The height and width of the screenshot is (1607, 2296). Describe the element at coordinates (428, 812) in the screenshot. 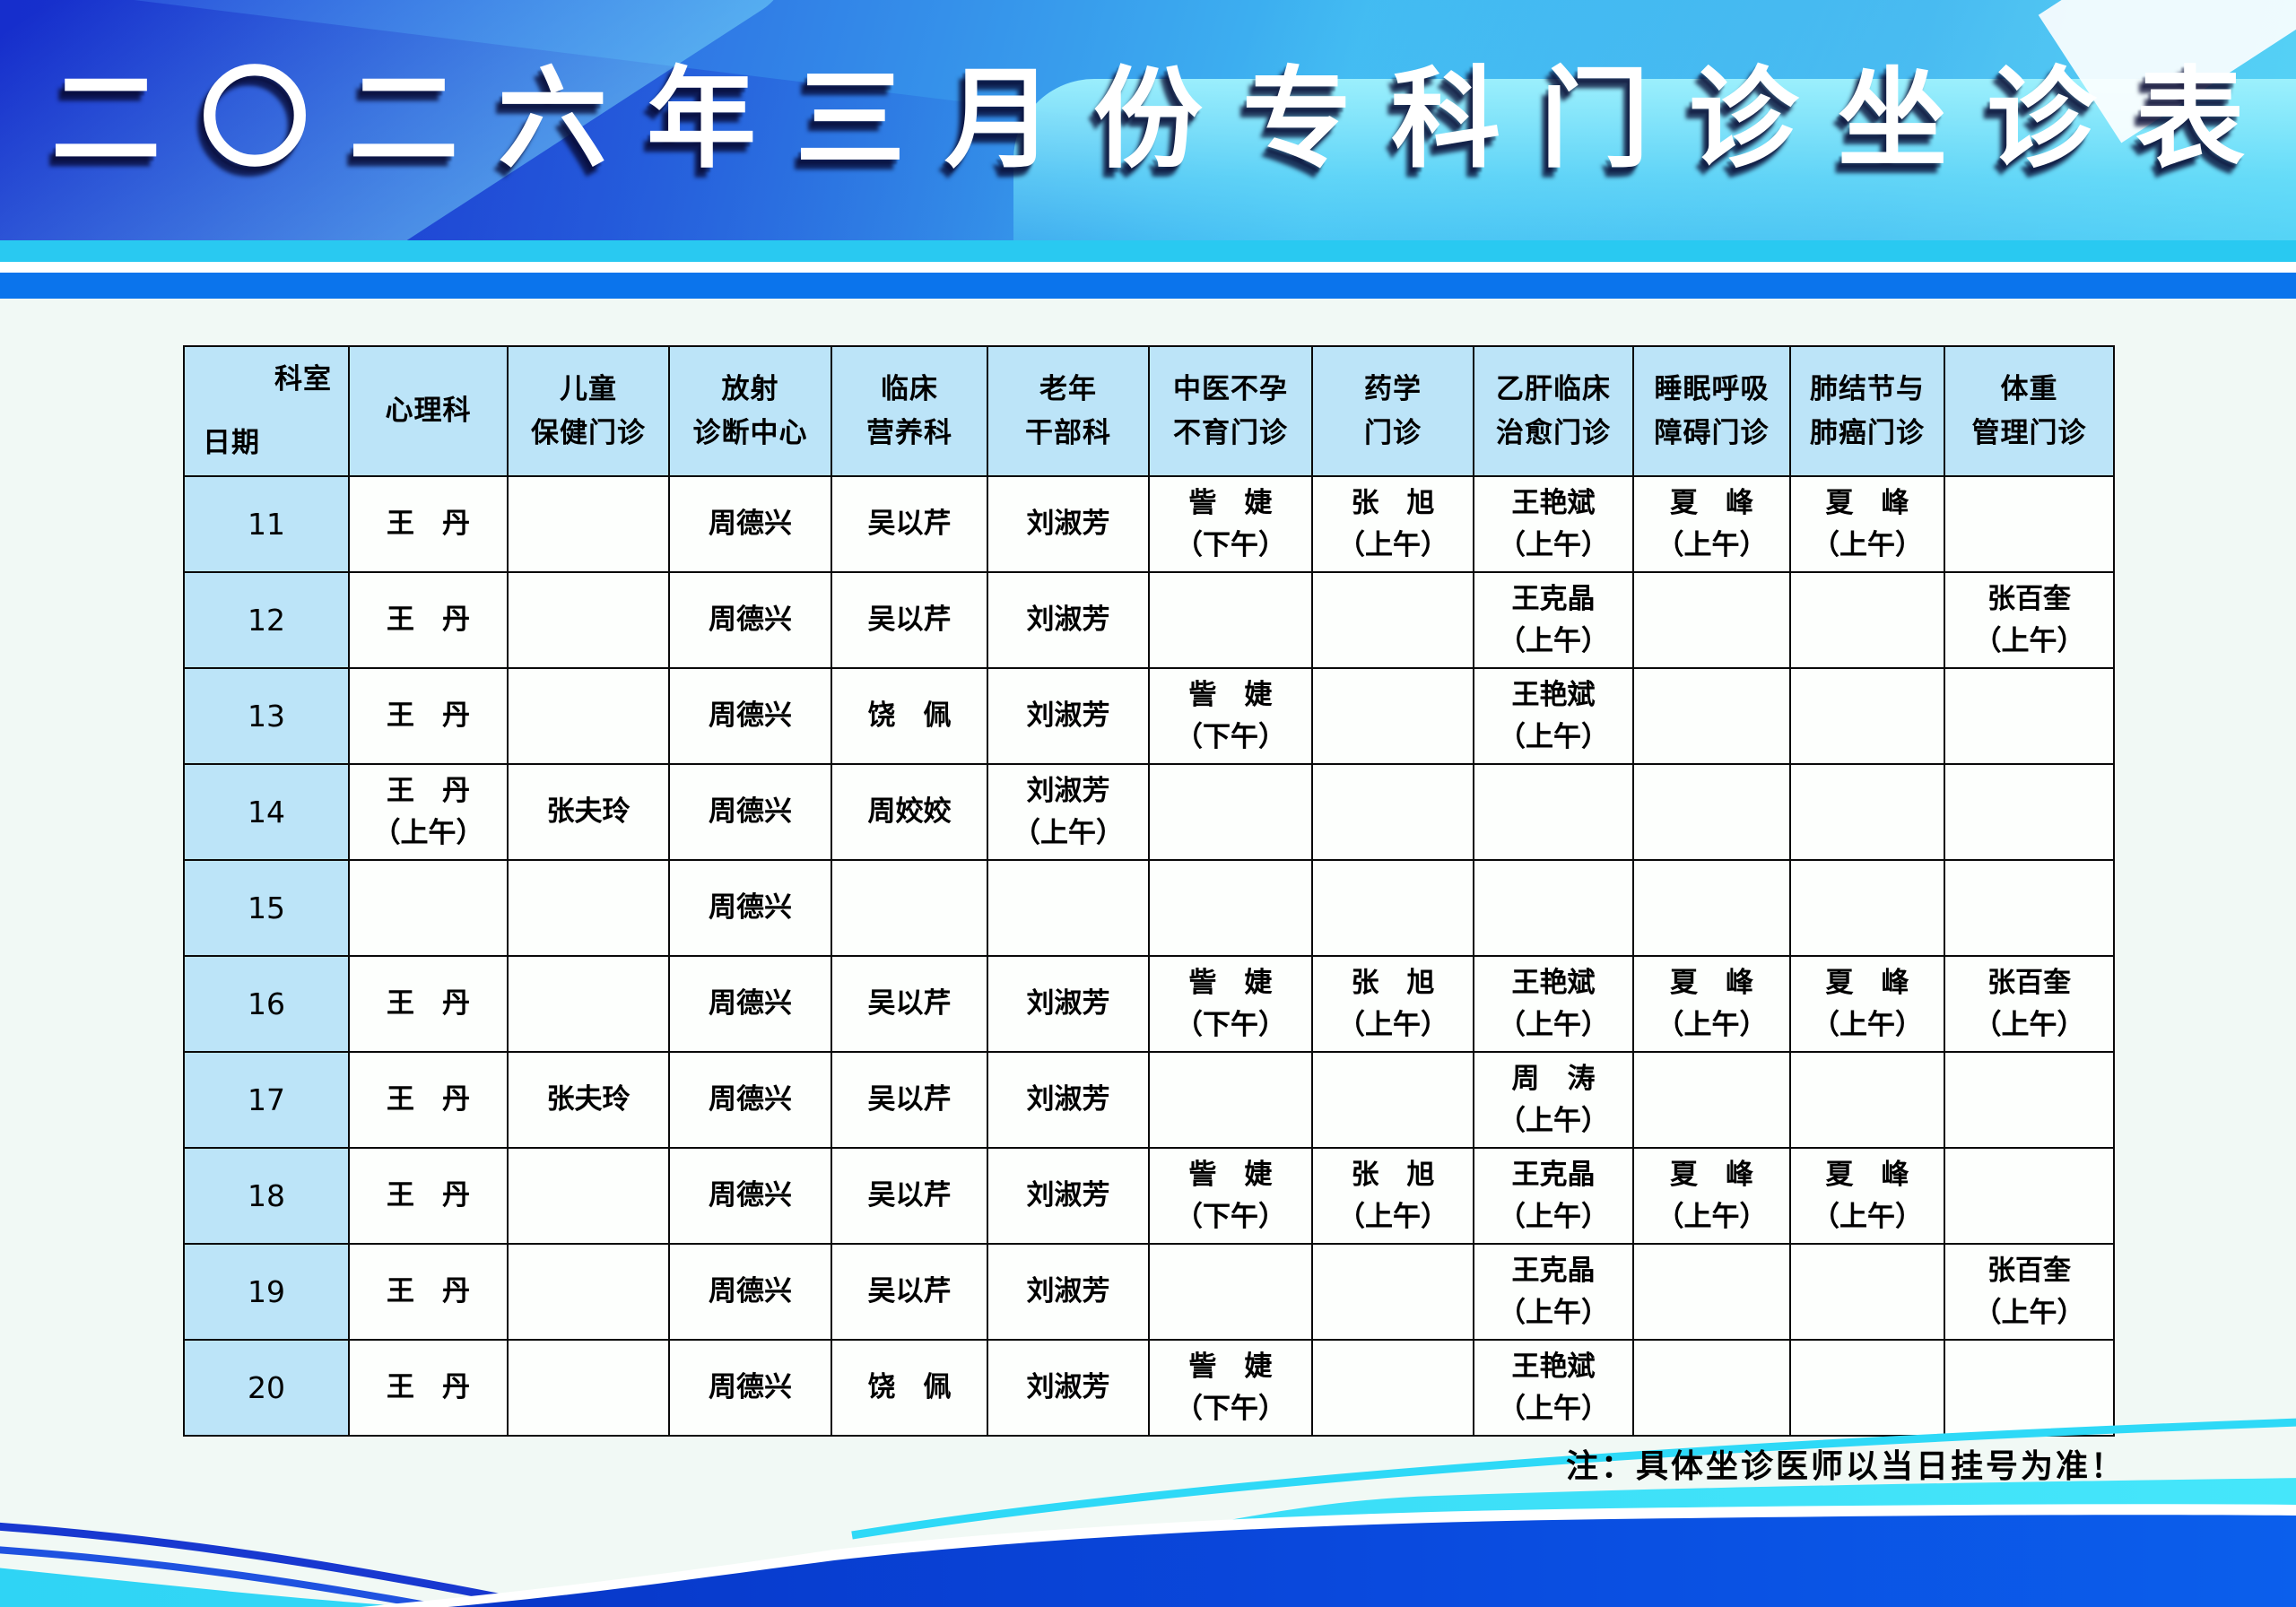

I see `doctor-cell: 王 丹 （上午）` at that location.